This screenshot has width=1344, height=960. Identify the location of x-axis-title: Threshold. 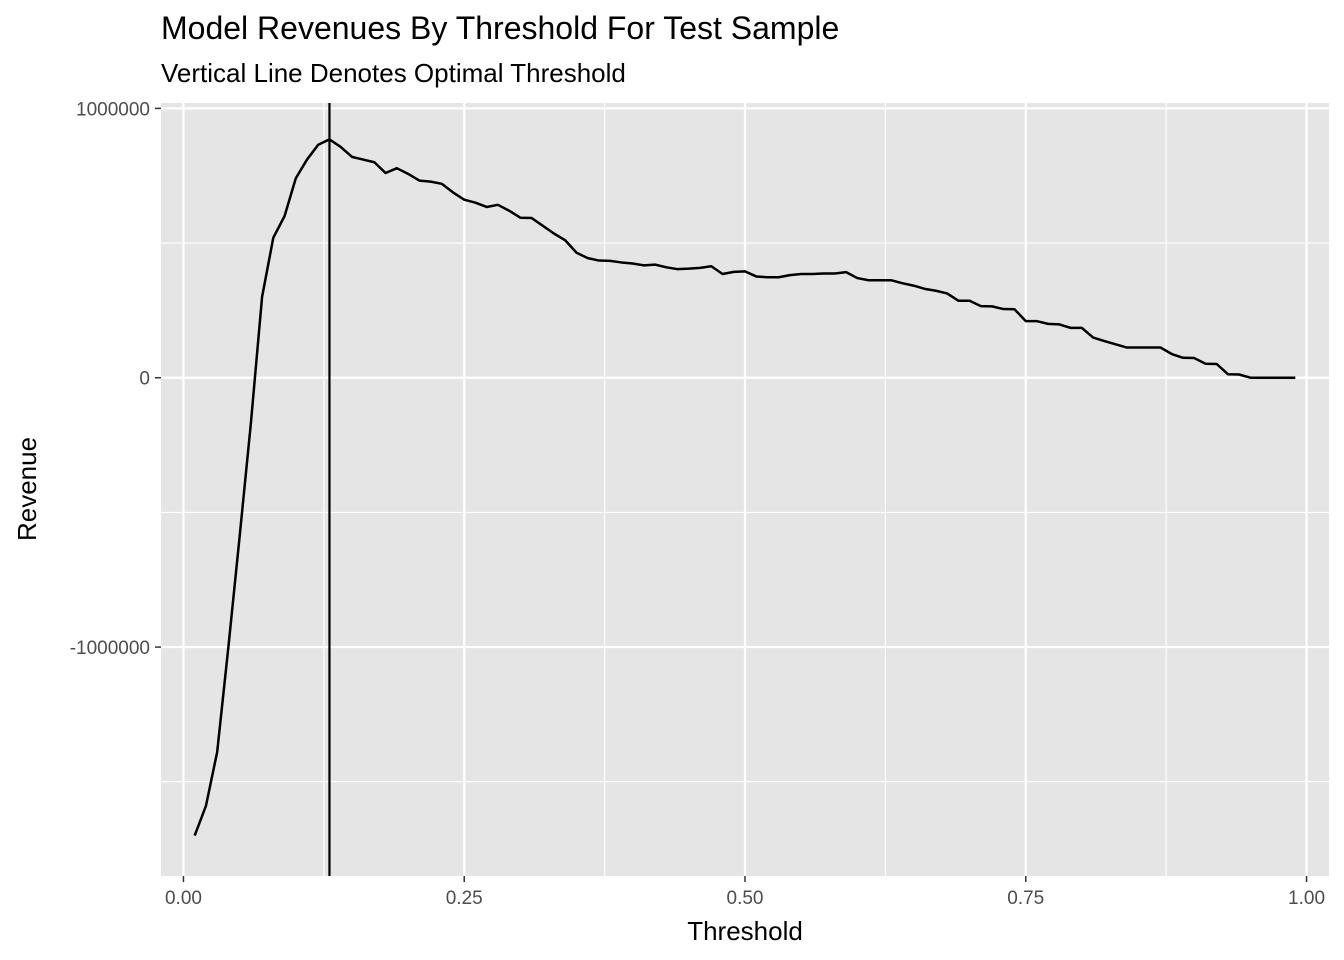
(745, 931).